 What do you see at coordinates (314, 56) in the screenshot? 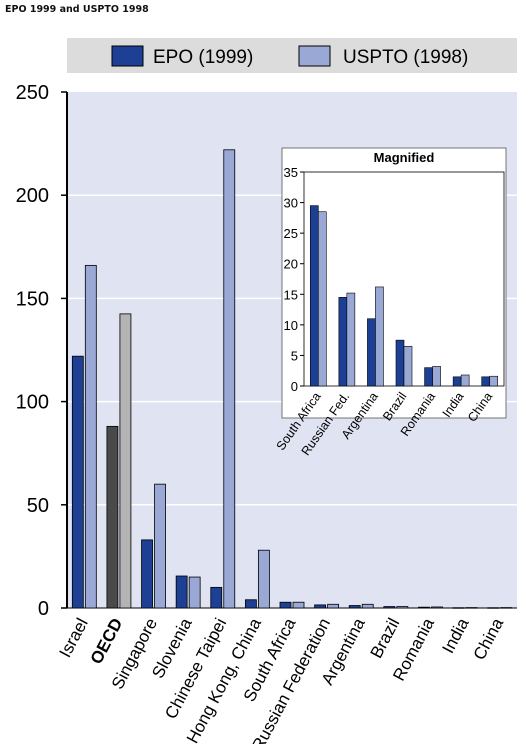
I see `legend-swatch-uspto` at bounding box center [314, 56].